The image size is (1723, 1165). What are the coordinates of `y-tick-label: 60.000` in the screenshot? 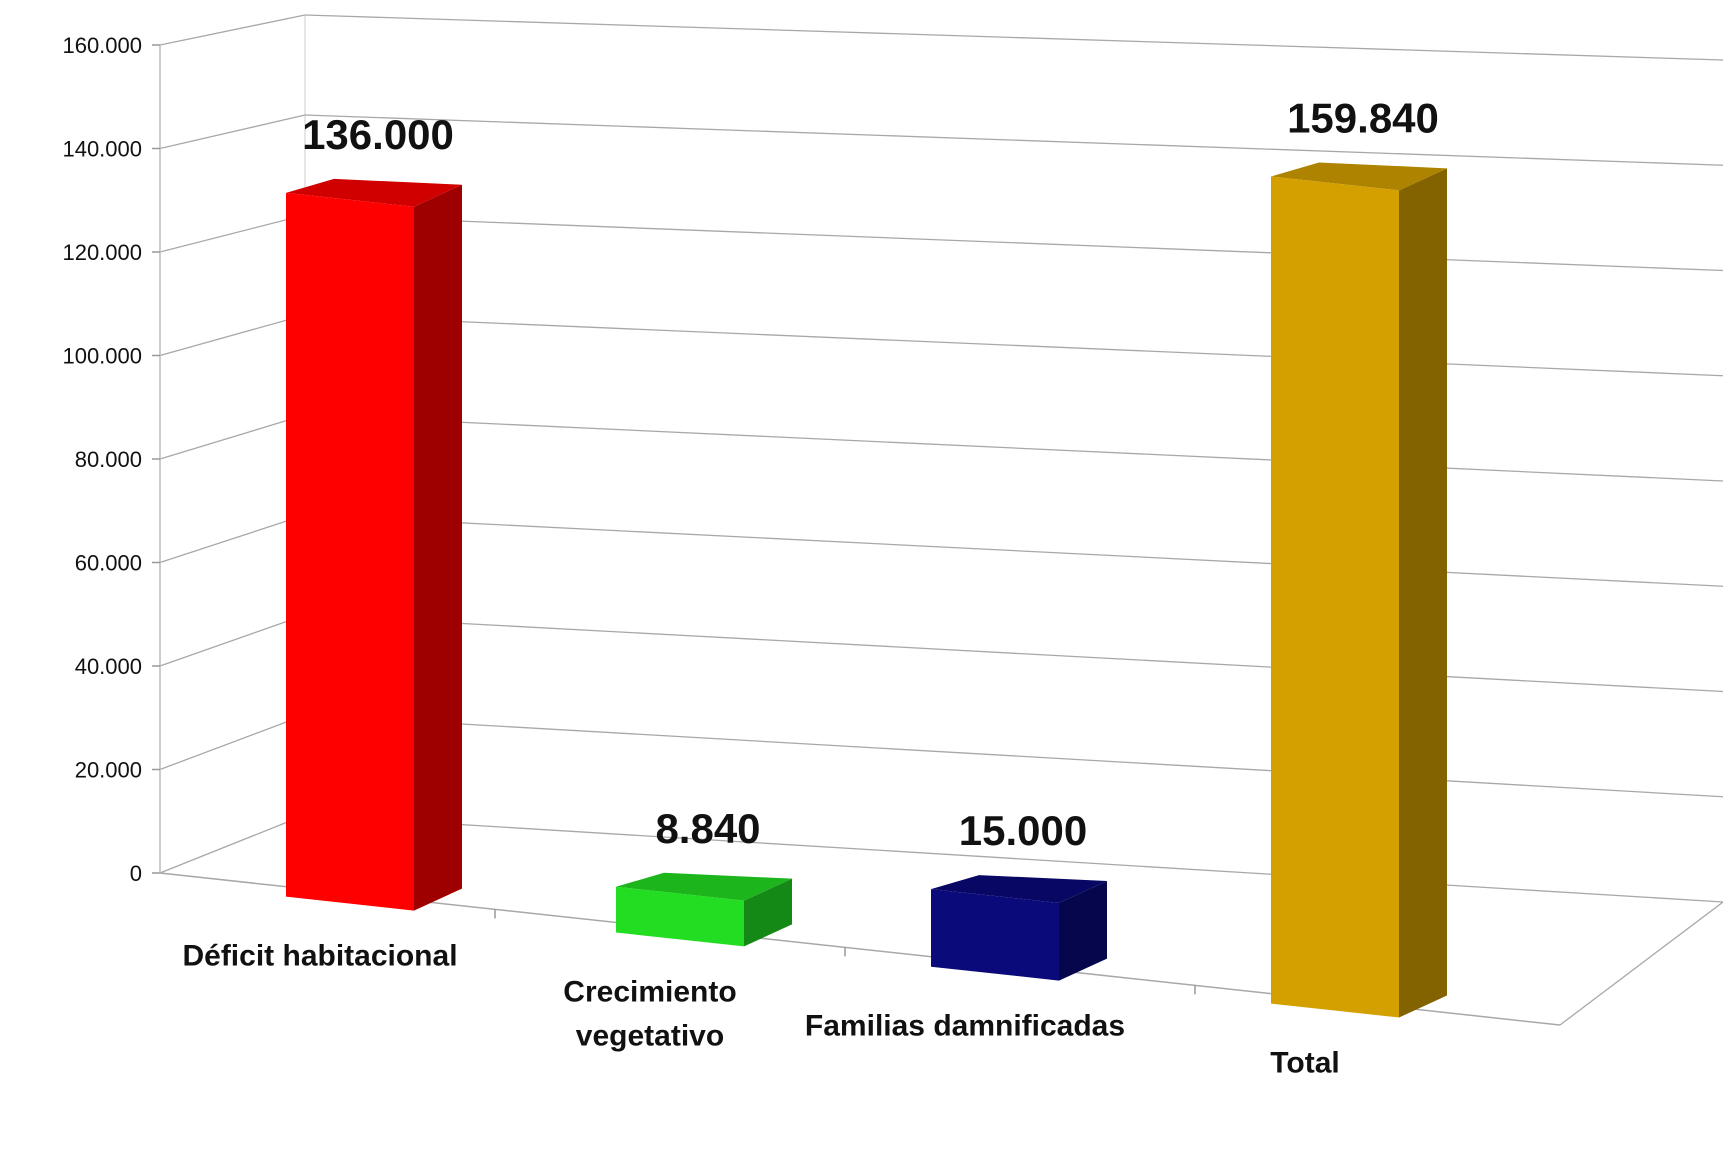 It's located at (108, 563).